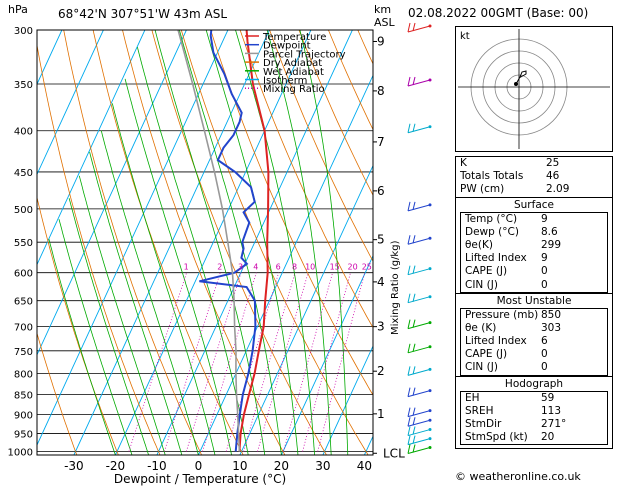 The height and width of the screenshot is (486, 629). What do you see at coordinates (294, 267) in the screenshot?
I see `mixing-ratio-label: 8` at bounding box center [294, 267].